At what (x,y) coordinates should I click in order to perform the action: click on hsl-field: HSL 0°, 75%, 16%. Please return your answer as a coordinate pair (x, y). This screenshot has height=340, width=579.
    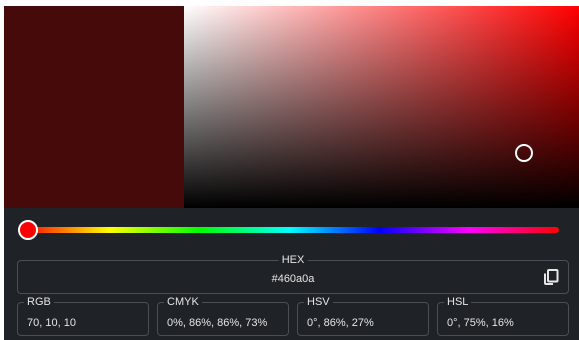
    Looking at the image, I should click on (503, 316).